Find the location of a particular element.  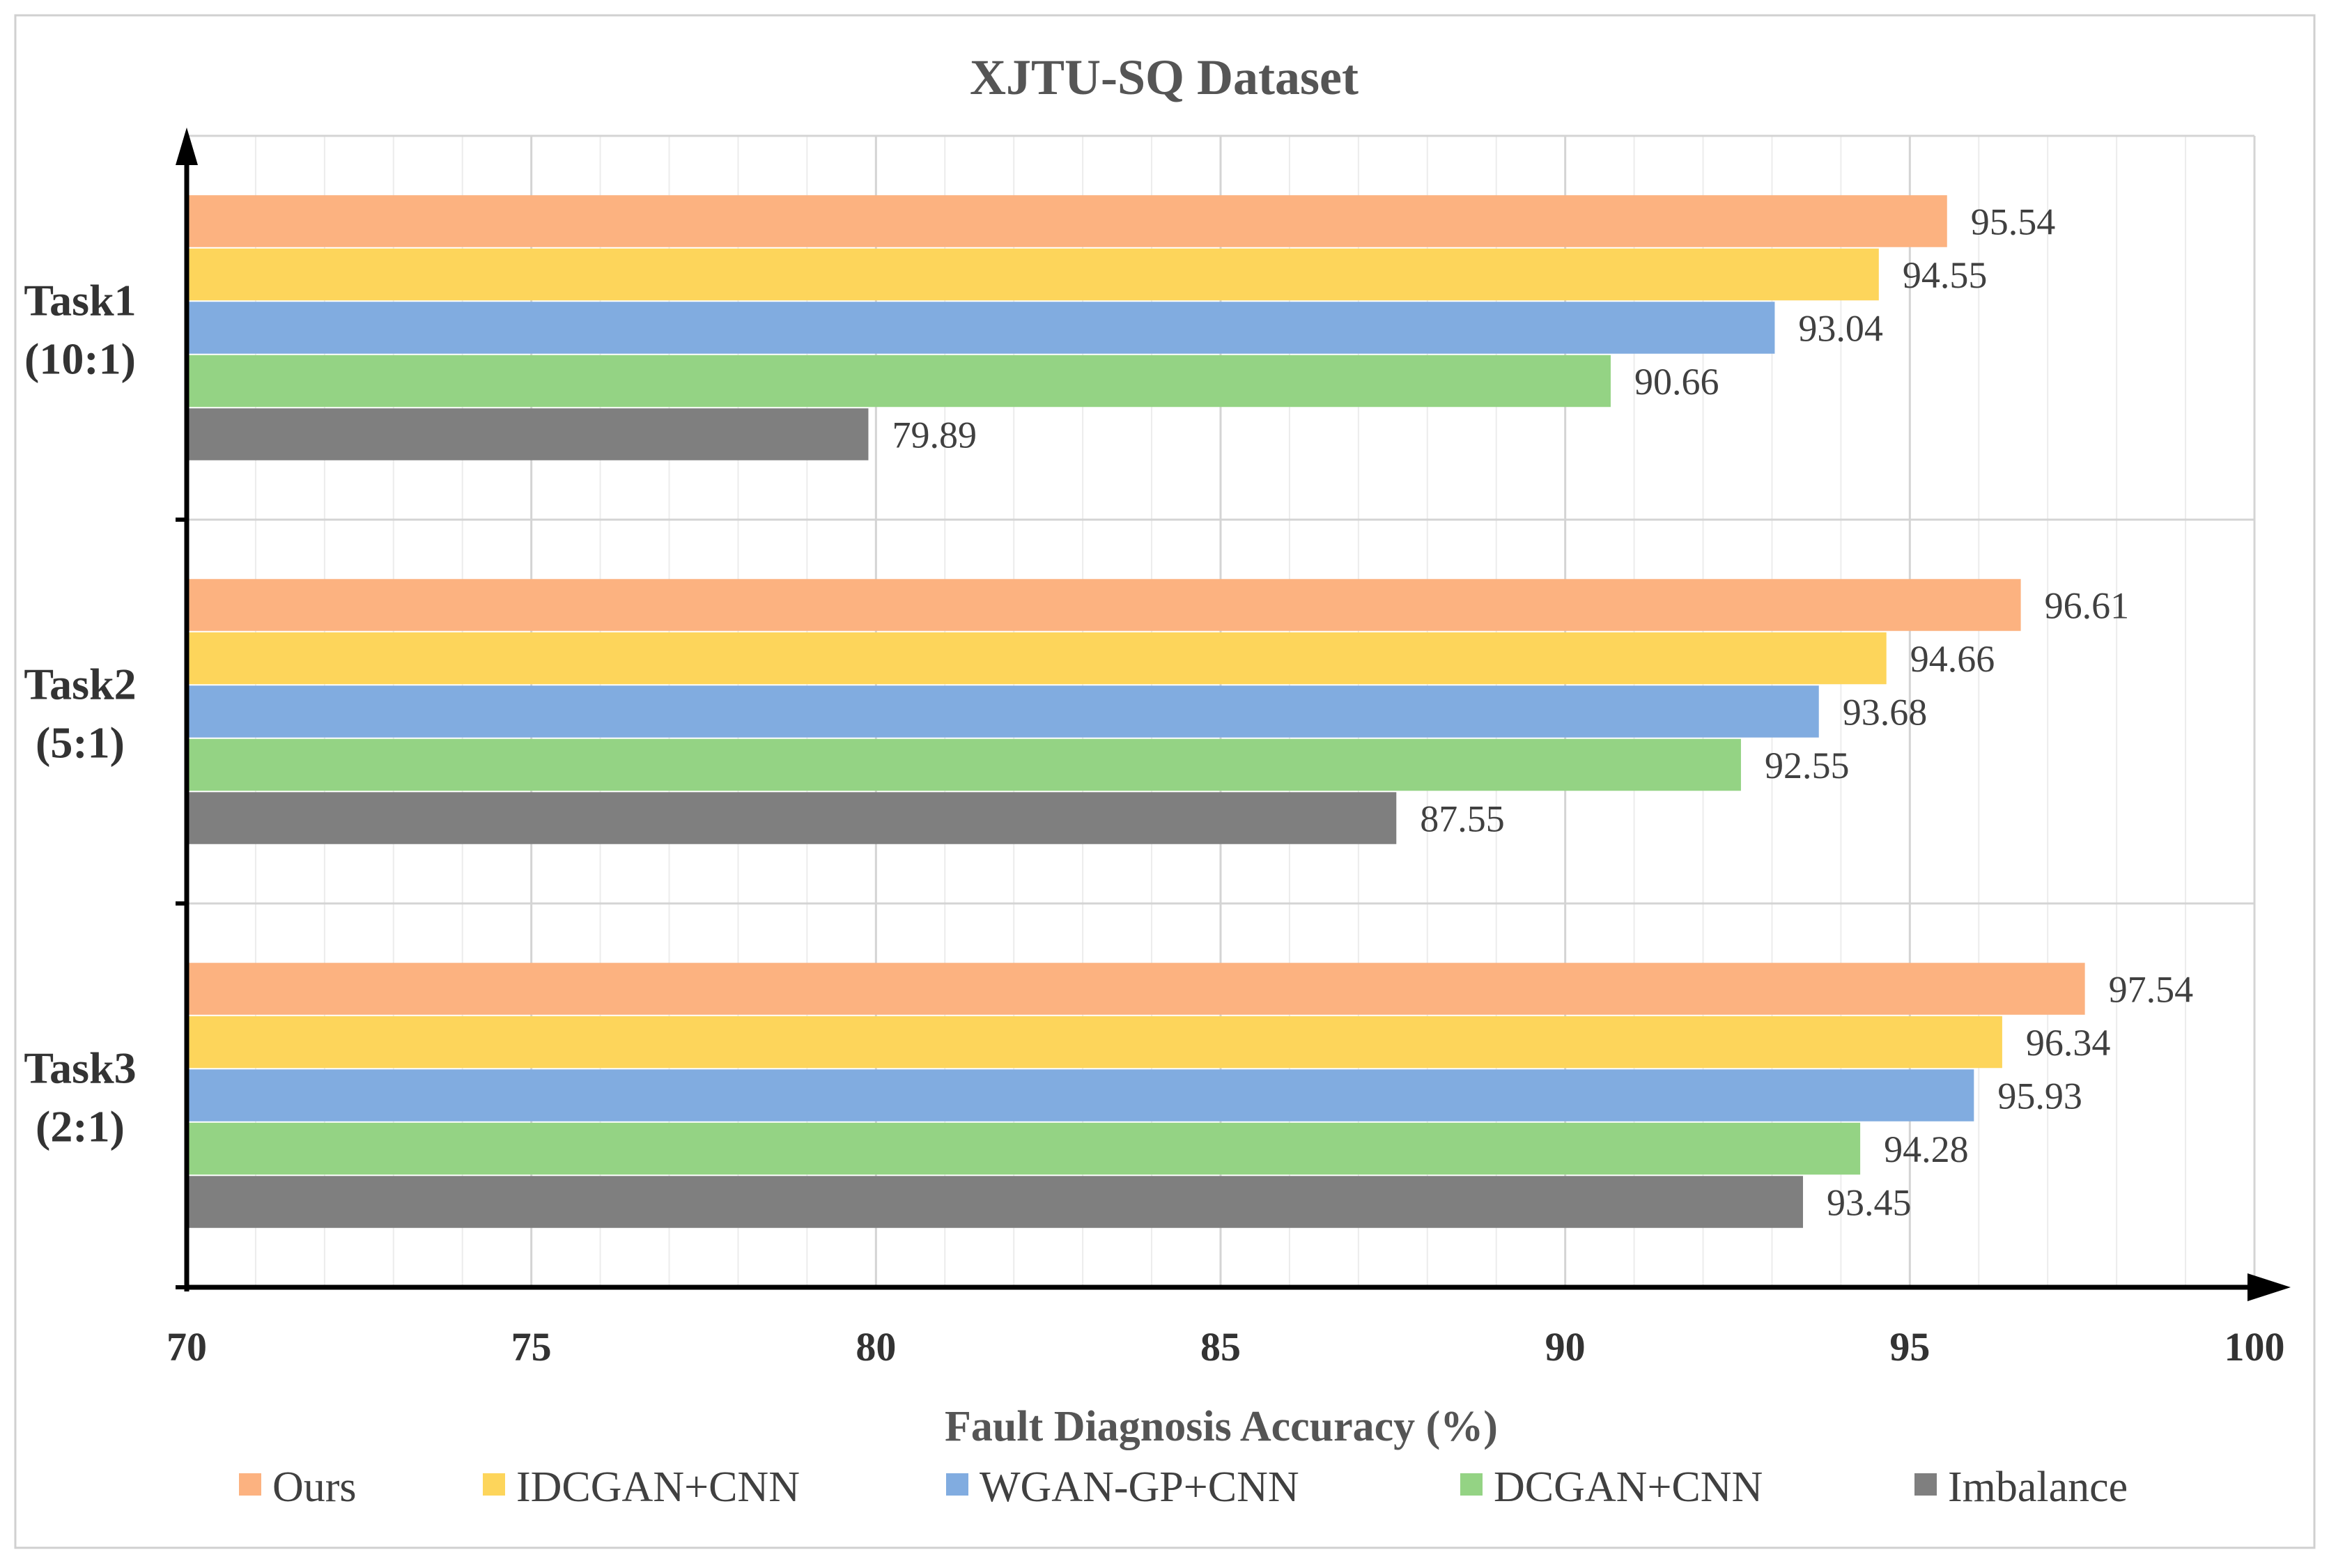

x-tick-labels: 70 75 80 85 90 95 100 is located at coordinates (1226, 1346).